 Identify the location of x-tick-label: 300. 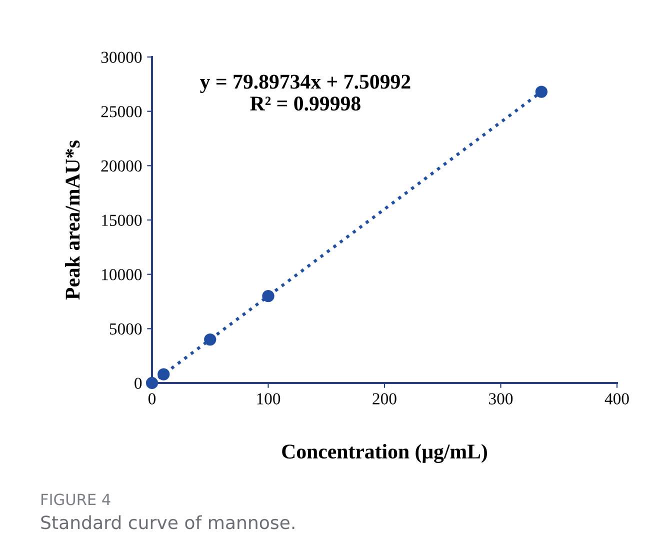
(501, 398).